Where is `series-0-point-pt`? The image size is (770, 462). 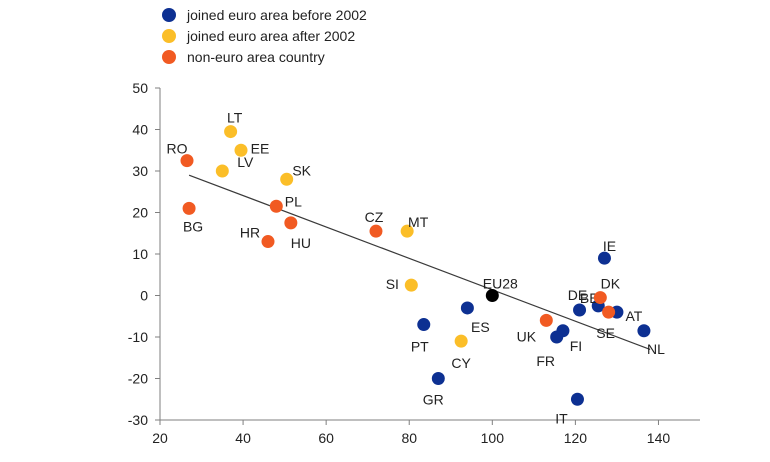
series-0-point-pt is located at coordinates (424, 325).